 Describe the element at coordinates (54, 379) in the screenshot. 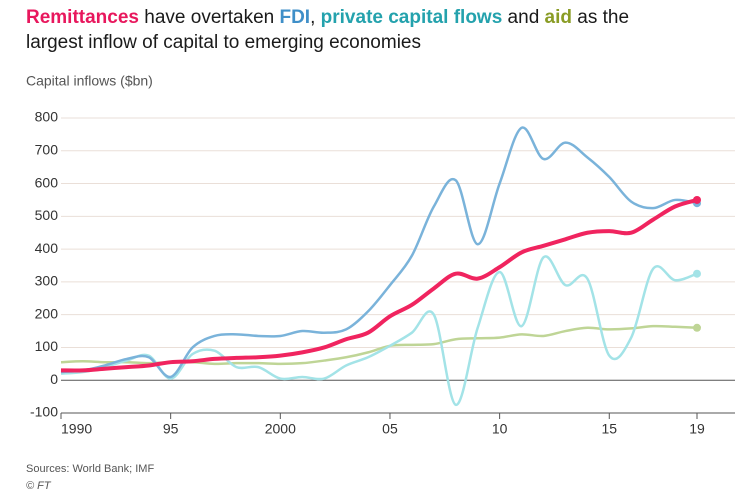

I see `y-tick-label: 0` at that location.